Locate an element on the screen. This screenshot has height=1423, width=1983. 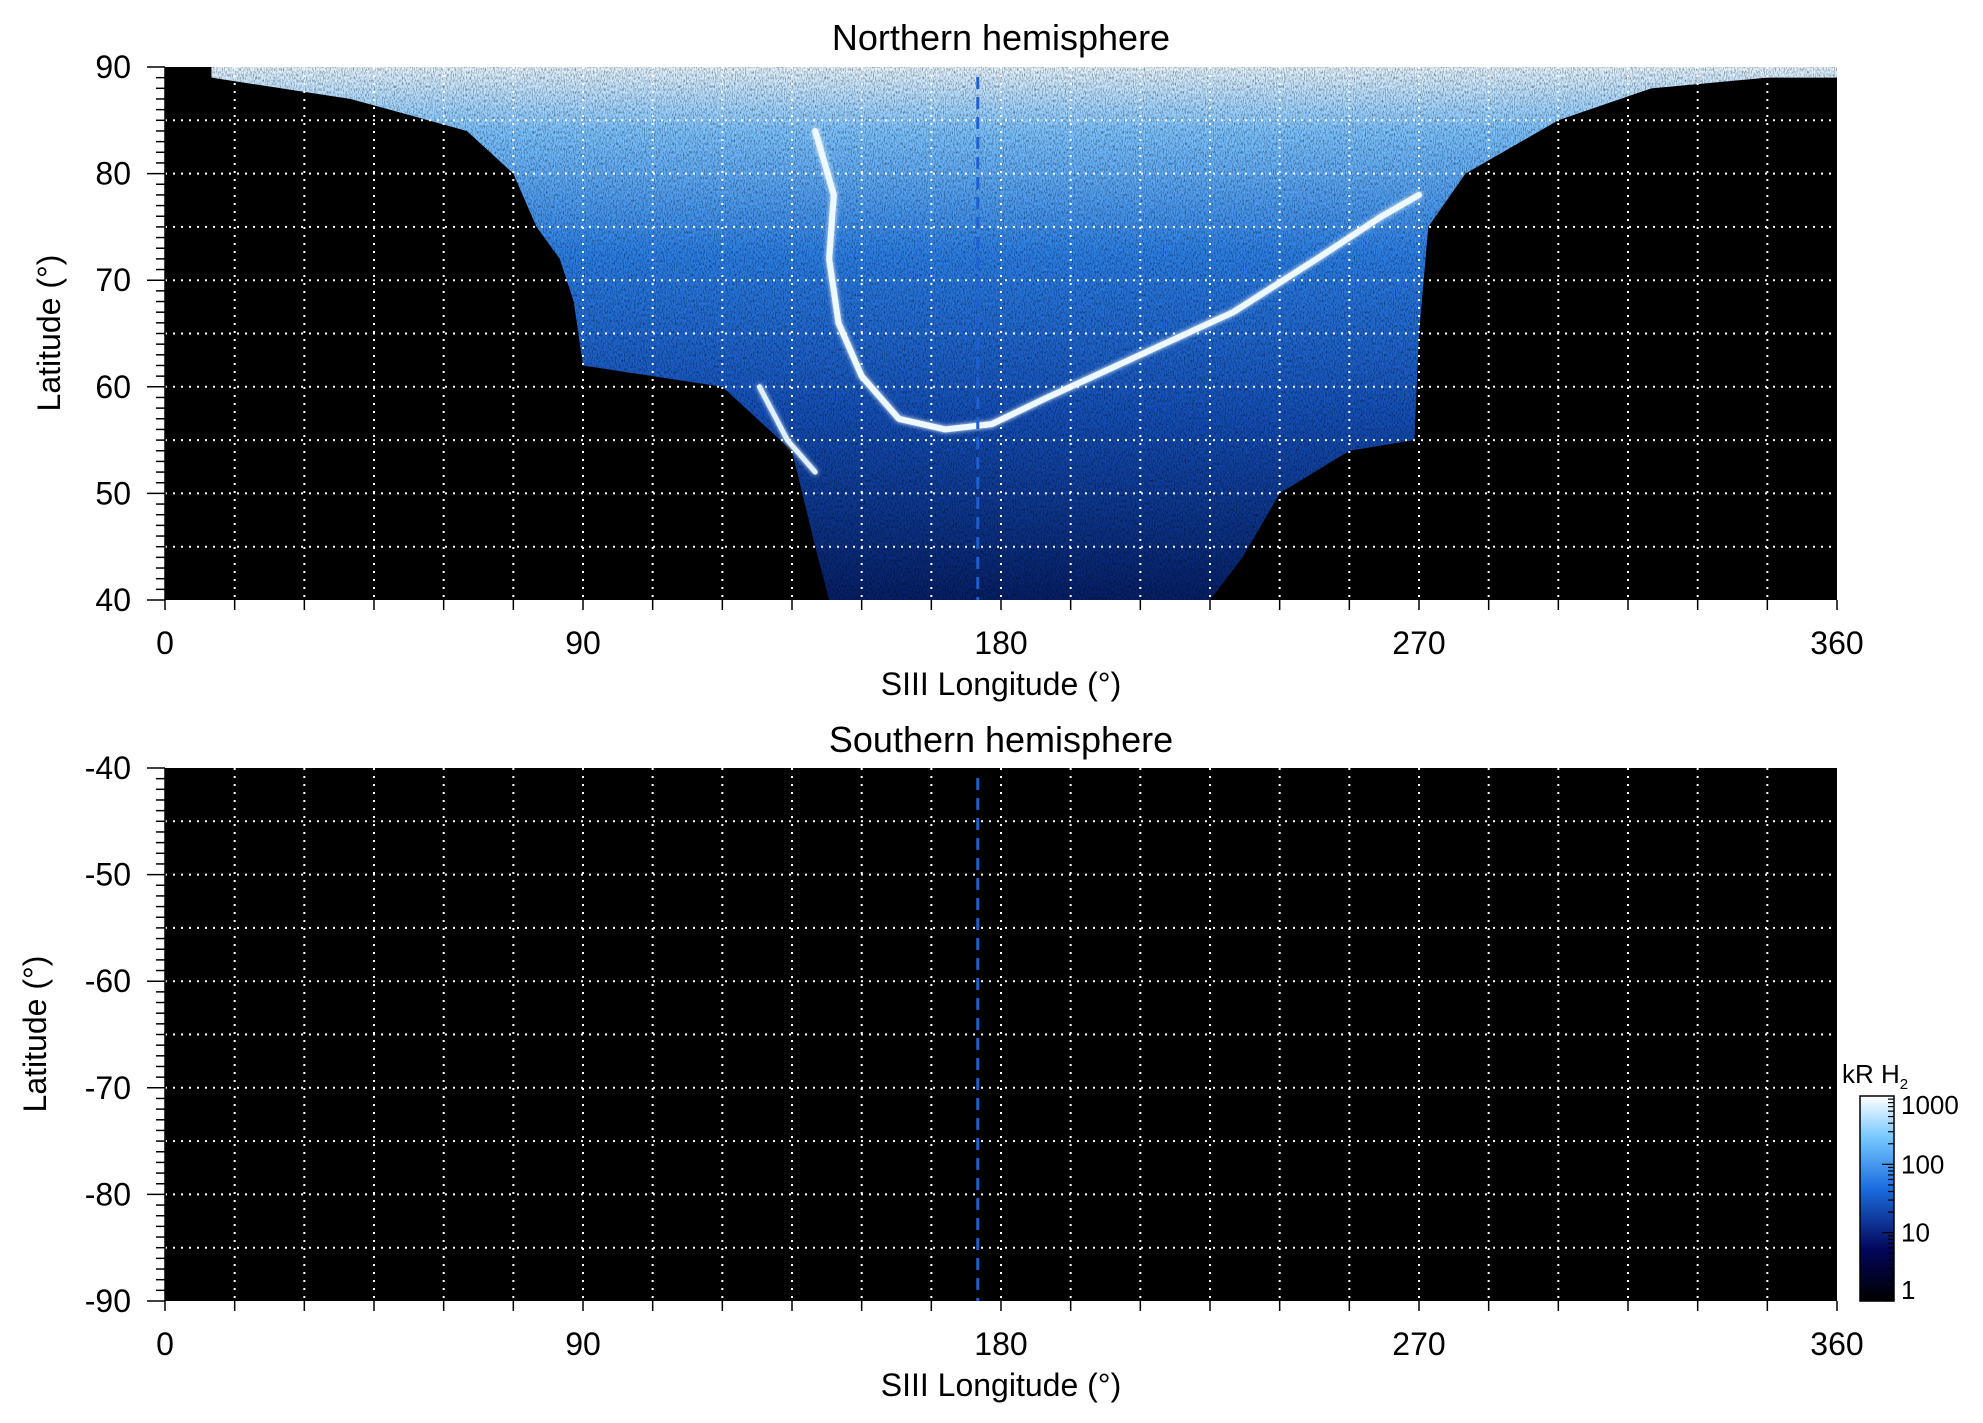
y-tick-label: -70 is located at coordinates (108, 1088).